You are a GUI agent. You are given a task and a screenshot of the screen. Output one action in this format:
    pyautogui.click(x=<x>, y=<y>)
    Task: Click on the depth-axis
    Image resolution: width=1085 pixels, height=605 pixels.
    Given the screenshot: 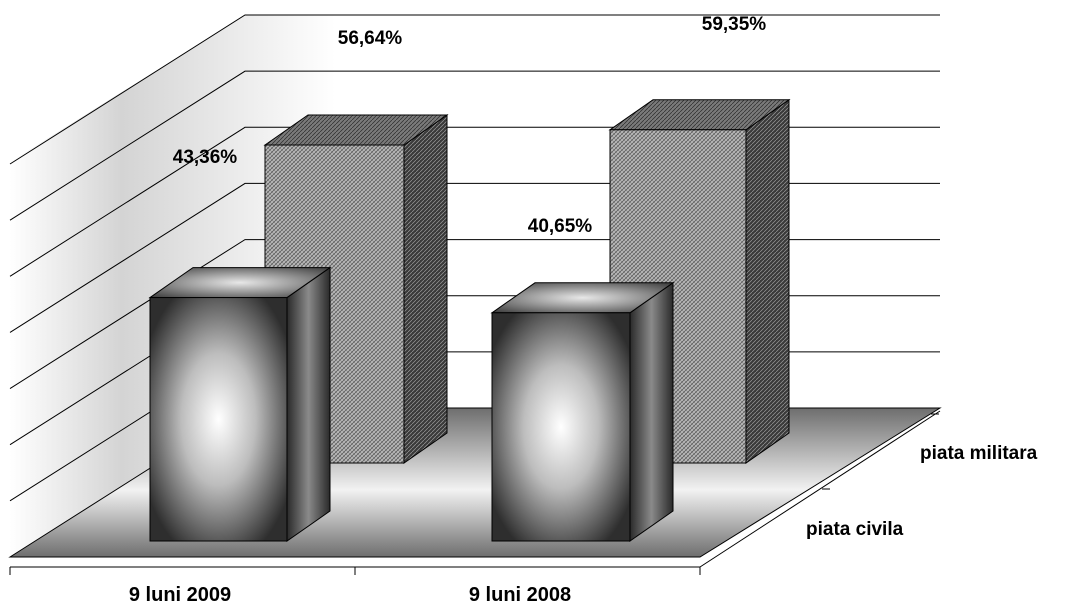 What is the action you would take?
    pyautogui.click(x=820, y=489)
    